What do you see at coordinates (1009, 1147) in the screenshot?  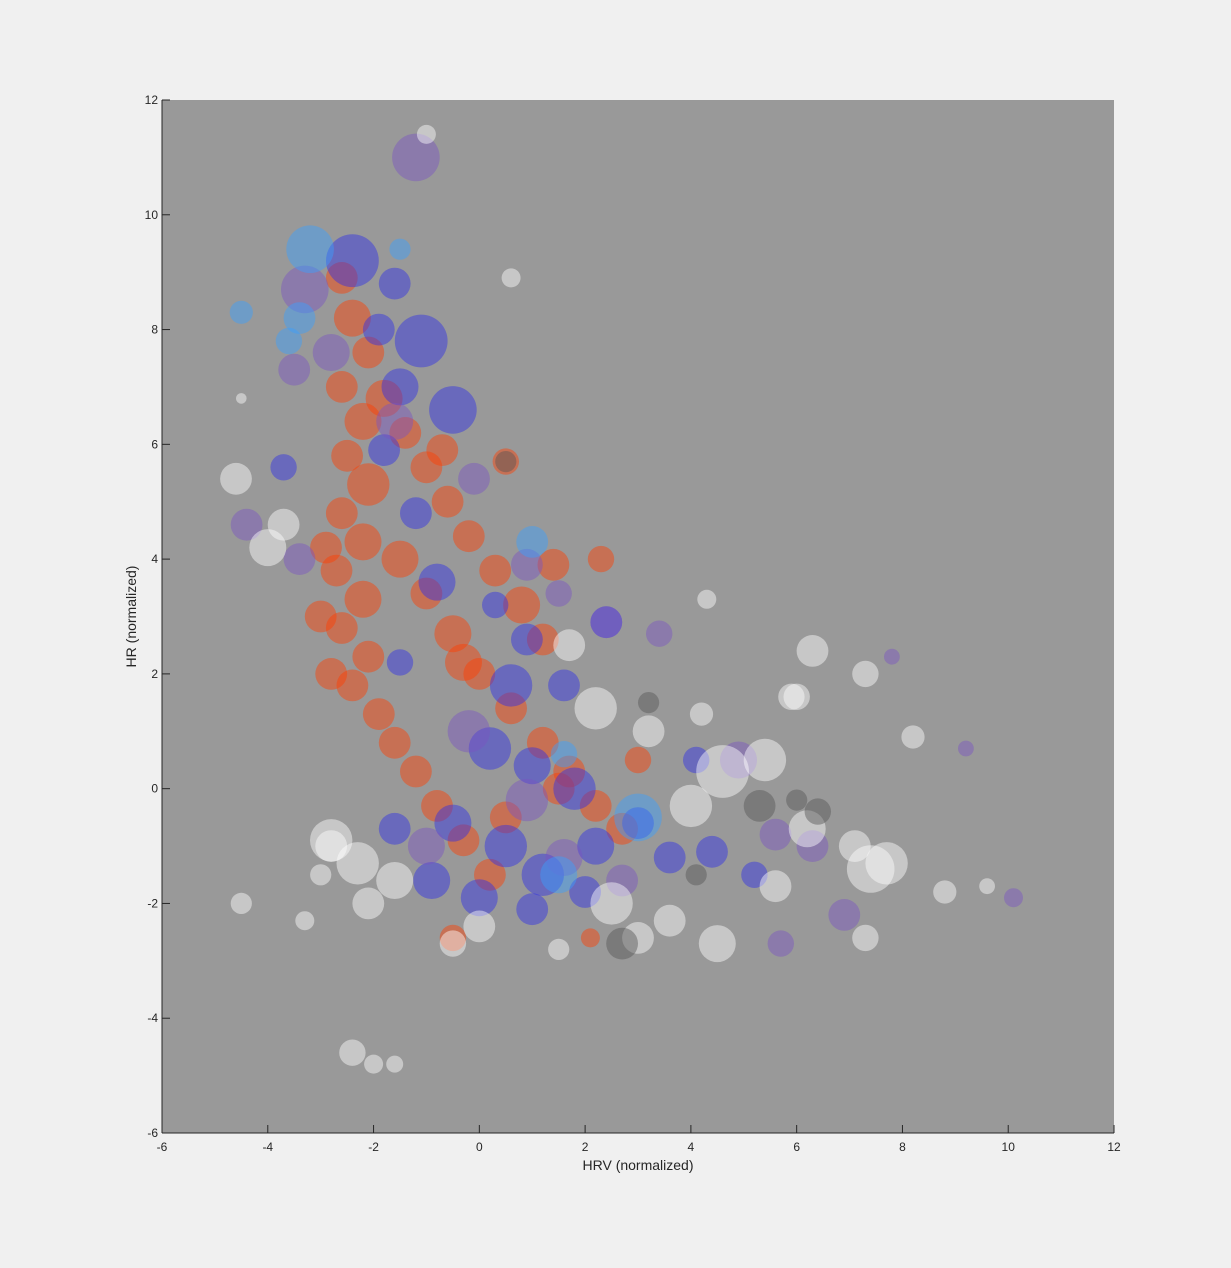 I see `x-tick-label: 10` at bounding box center [1009, 1147].